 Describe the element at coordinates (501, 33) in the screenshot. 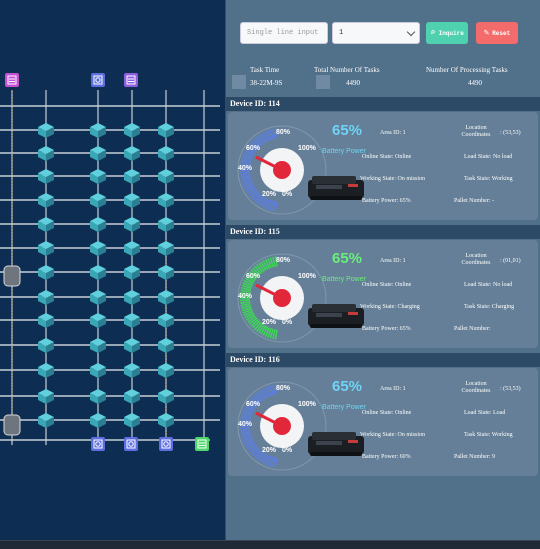

I see `reset-label: Reset` at that location.